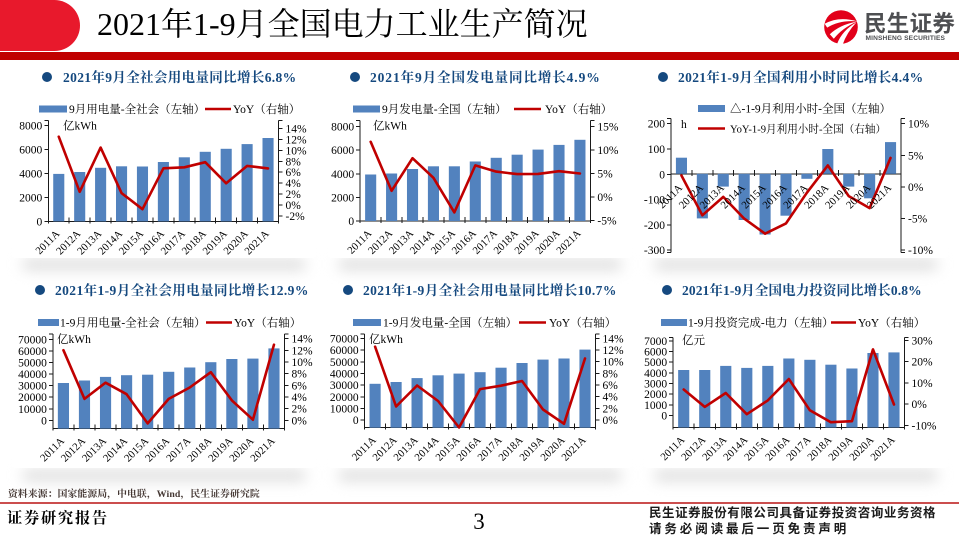 The width and height of the screenshot is (959, 539). I want to click on svg-text: 2021年1-9月全国电力投资同比增长0.8%, so click(802, 290).